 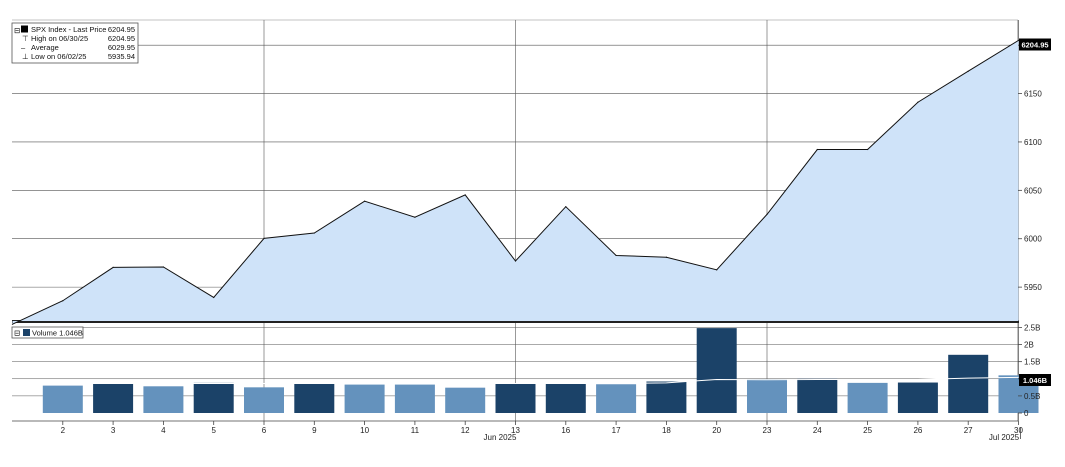 I want to click on x-tick-label: 2, so click(x=63, y=430).